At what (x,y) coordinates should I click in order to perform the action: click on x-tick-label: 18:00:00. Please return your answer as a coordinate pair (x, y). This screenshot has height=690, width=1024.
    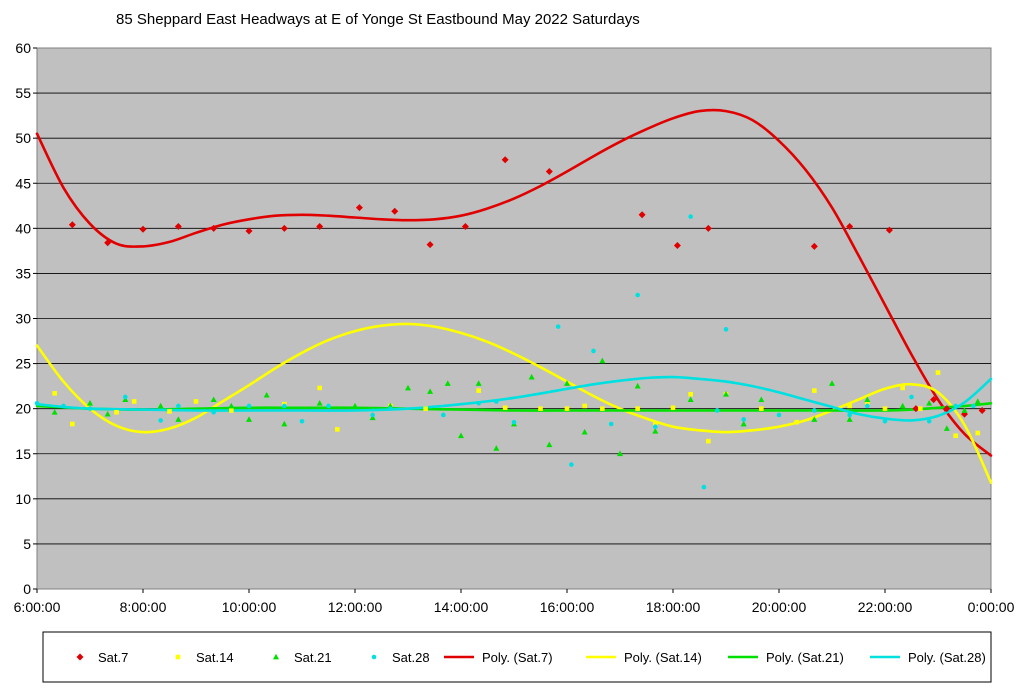
    Looking at the image, I should click on (673, 607).